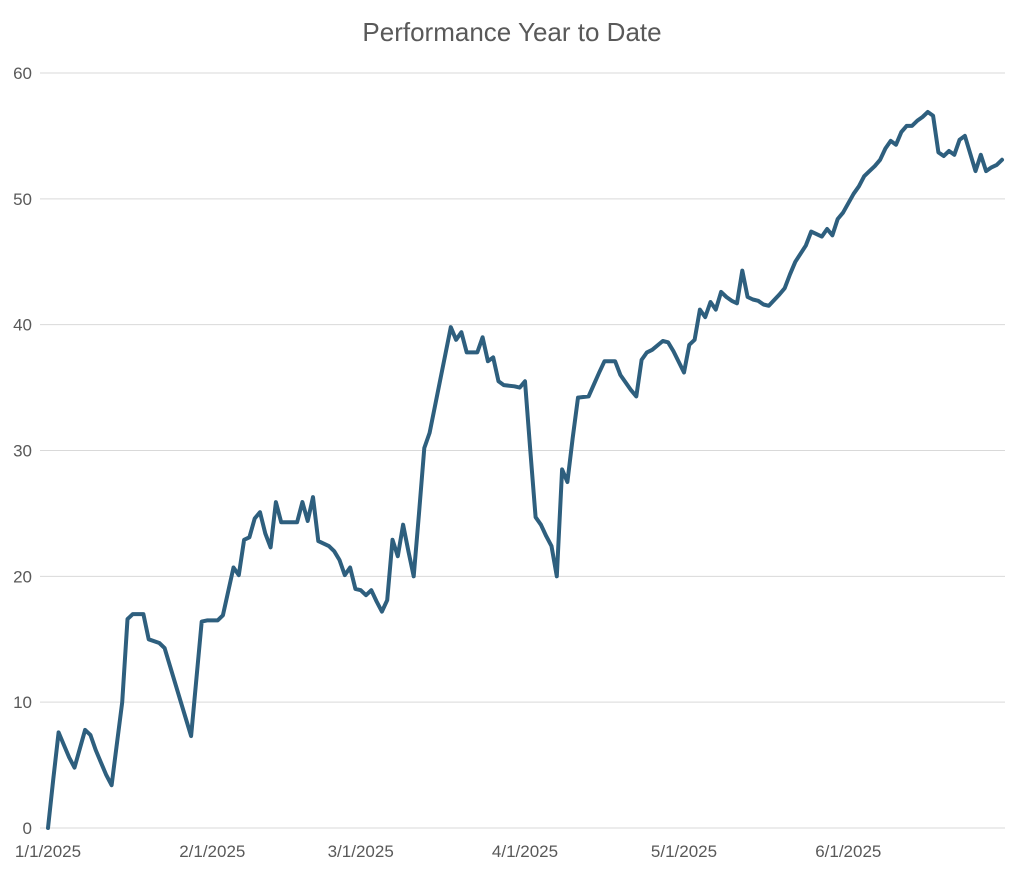 This screenshot has width=1024, height=874. What do you see at coordinates (848, 851) in the screenshot?
I see `x-axis-tick-label: 6/1/2025` at bounding box center [848, 851].